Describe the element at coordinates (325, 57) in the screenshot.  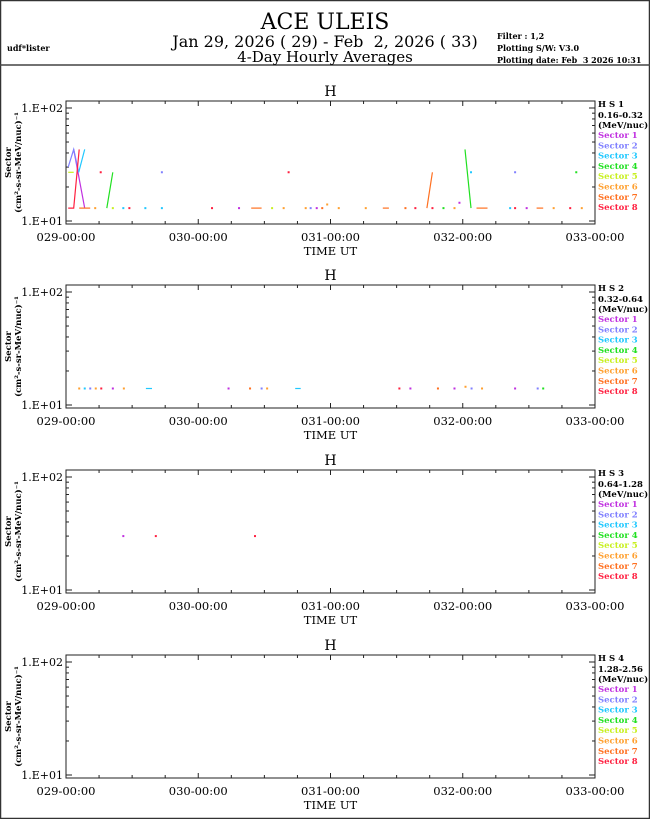
I see `subtitle: 4-Day Hourly Averages` at that location.